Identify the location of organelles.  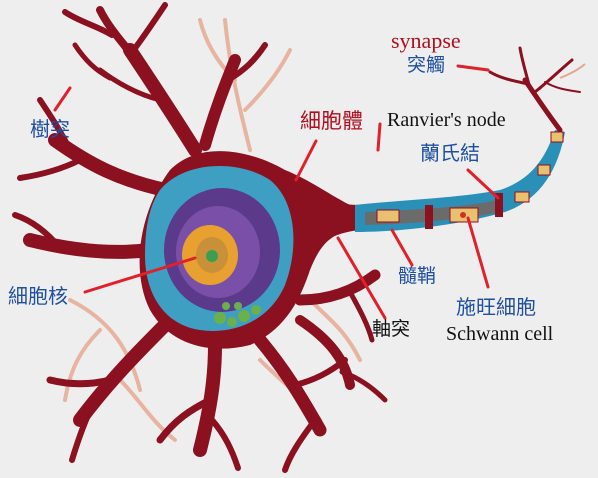
(237, 314).